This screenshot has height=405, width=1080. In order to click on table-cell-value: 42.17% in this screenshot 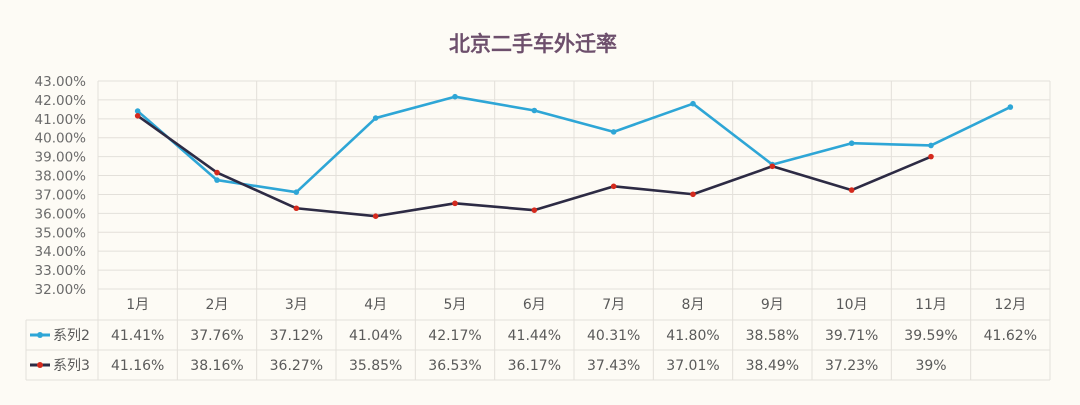, I will do `click(454, 336)`.